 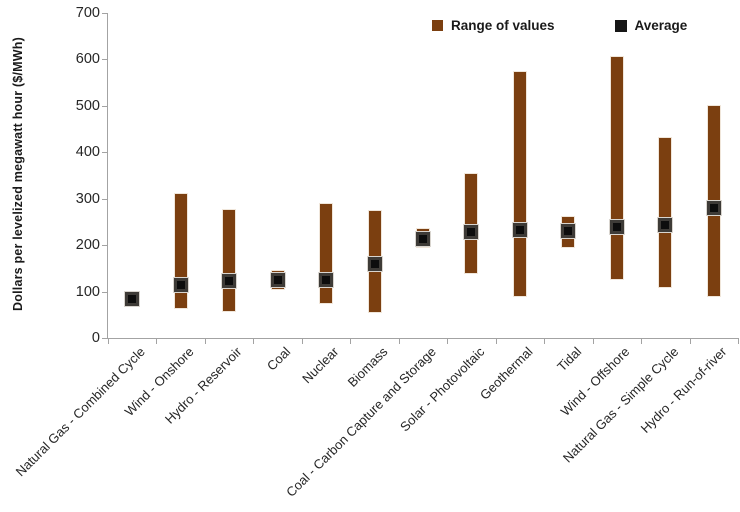 What do you see at coordinates (107, 176) in the screenshot?
I see `y-axis-line` at bounding box center [107, 176].